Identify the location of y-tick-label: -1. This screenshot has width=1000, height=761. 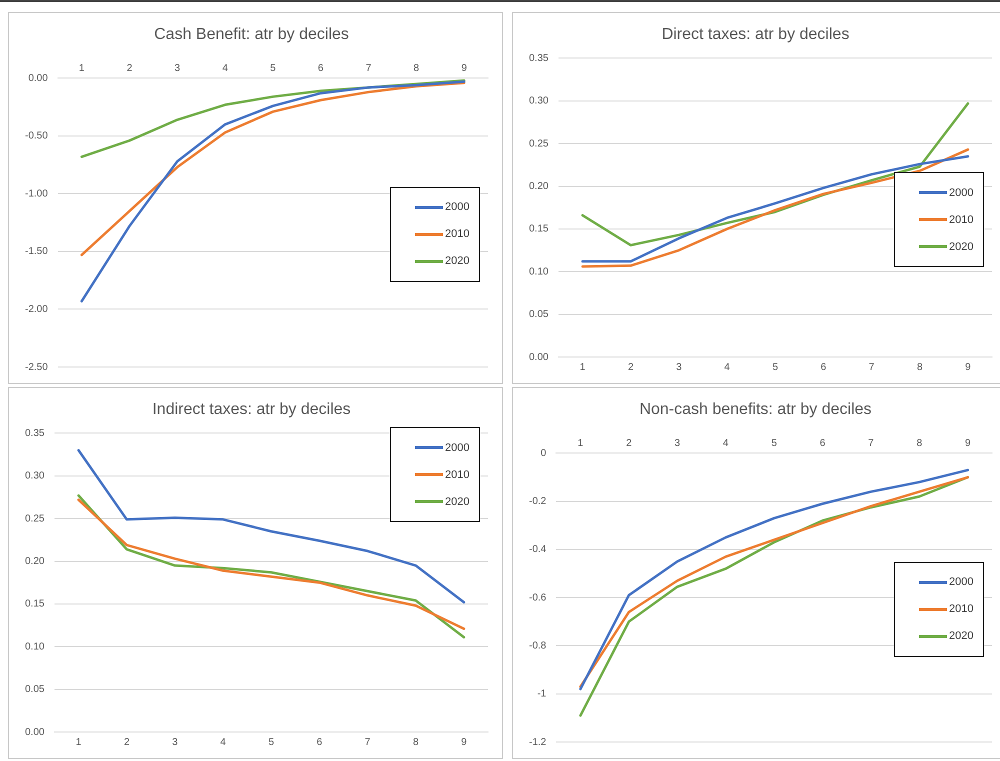
(542, 694).